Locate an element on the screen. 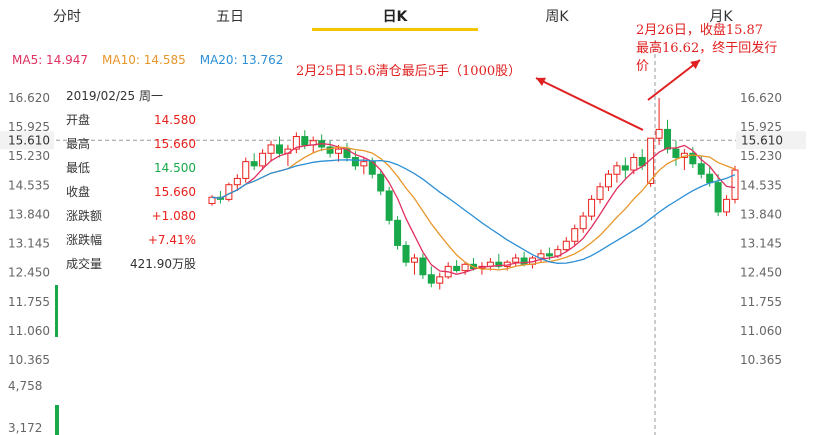  price-tick-left: 11.755 is located at coordinates (29, 302).